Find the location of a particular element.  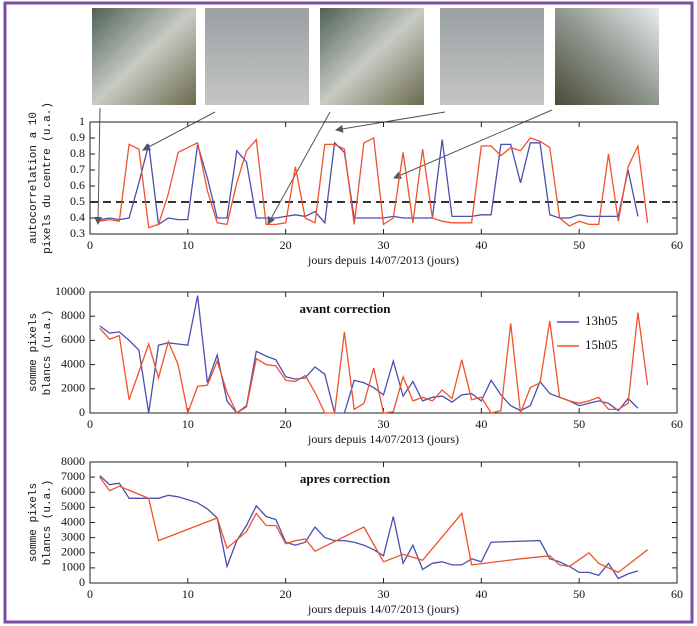

y-tick-label: 3000 is located at coordinates (73, 536).